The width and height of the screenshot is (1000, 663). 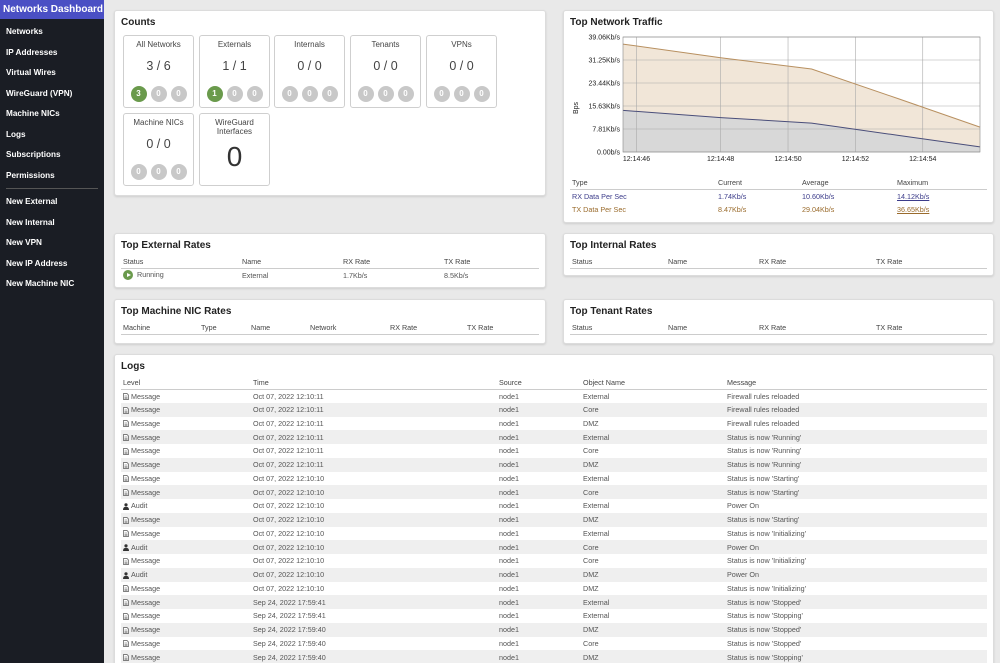 I want to click on name-cell: External, so click(x=255, y=275).